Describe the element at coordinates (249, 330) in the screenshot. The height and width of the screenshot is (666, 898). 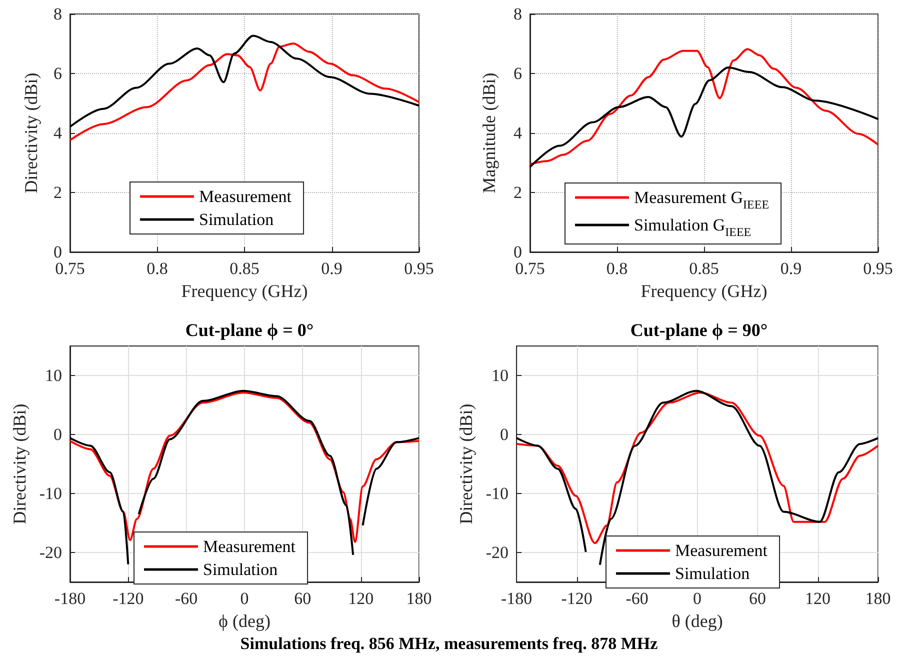
I see `chart-title: Cut-plane ϕ = 0°` at that location.